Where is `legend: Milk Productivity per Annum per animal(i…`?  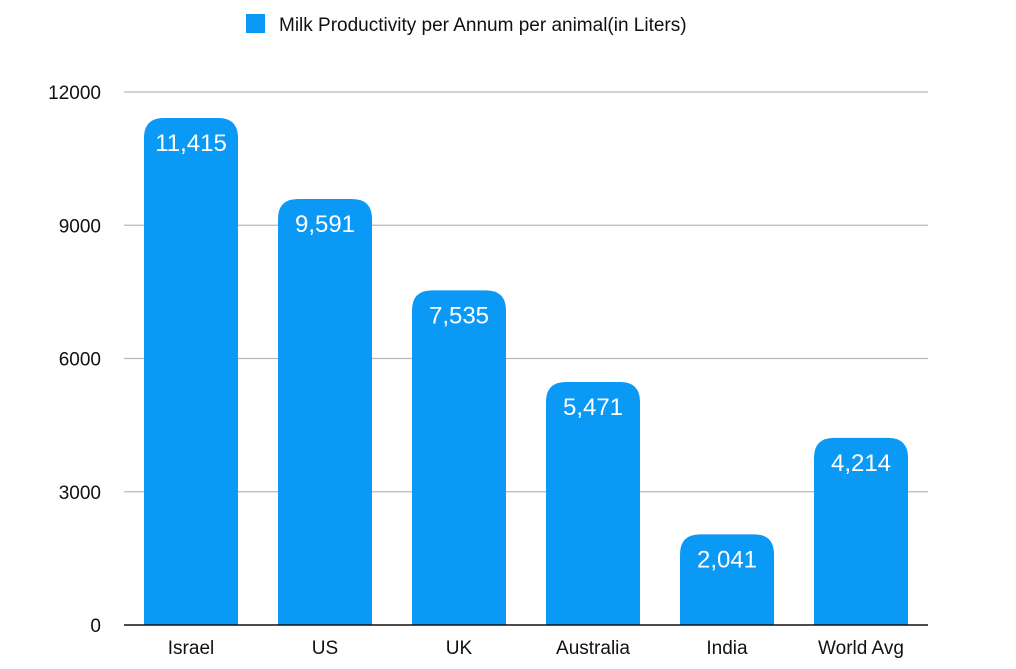 legend: Milk Productivity per Annum per animal(i… is located at coordinates (466, 25).